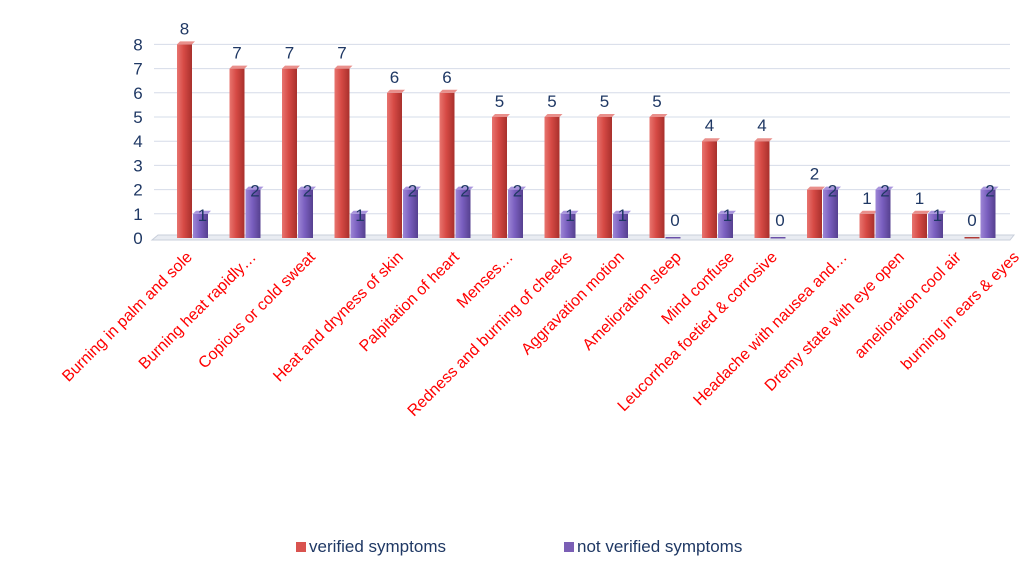  Describe the element at coordinates (137, 93) in the screenshot. I see `y-tick-label: 6` at that location.